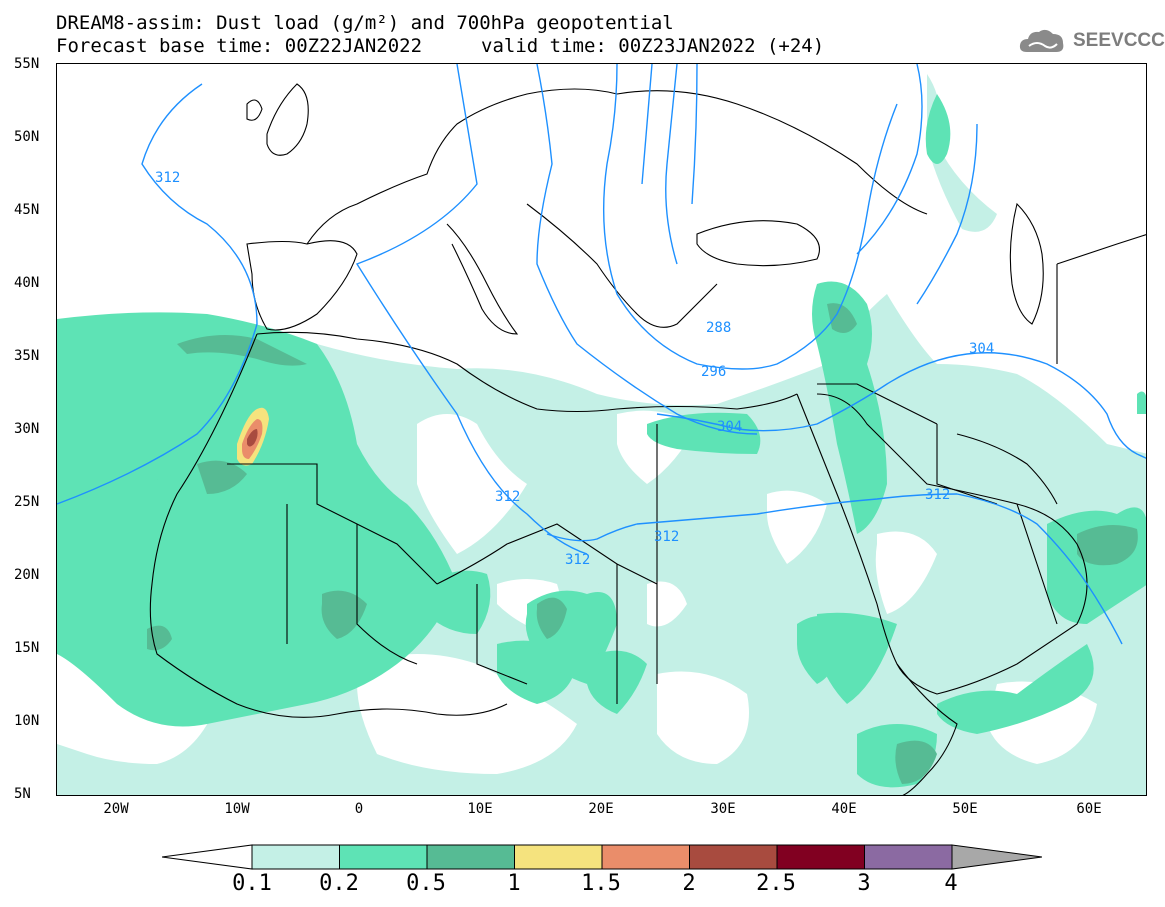 This screenshot has height=907, width=1165. What do you see at coordinates (27, 137) in the screenshot?
I see `lat-label-50n: 50N` at bounding box center [27, 137].